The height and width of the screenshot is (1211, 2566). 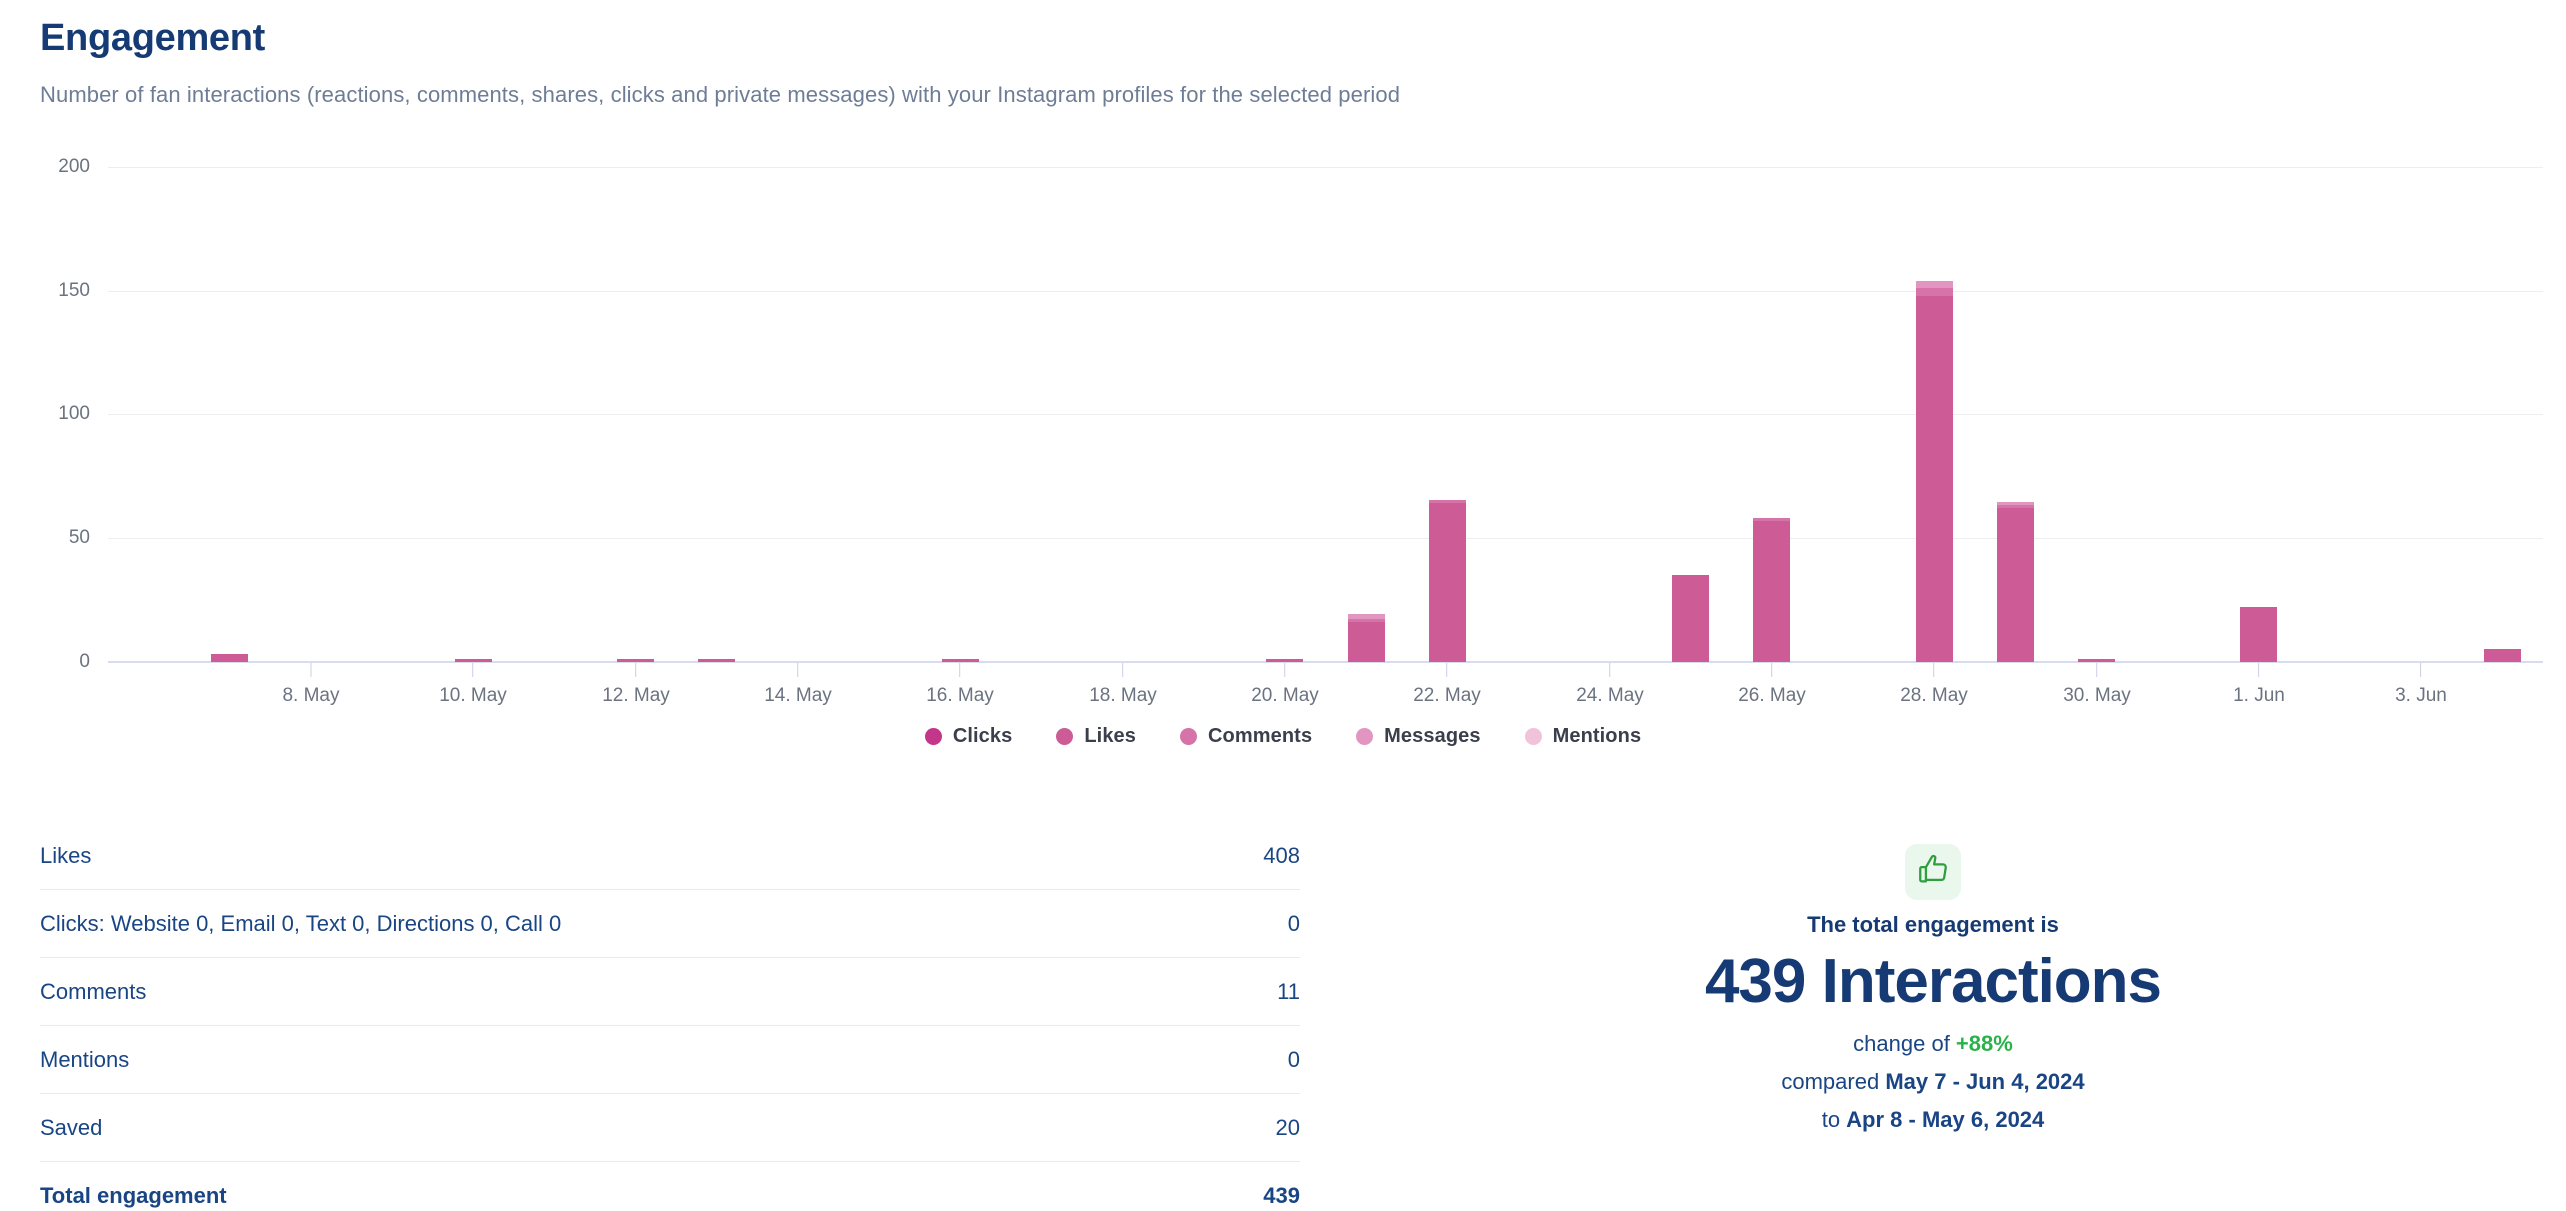 What do you see at coordinates (1258, 1186) in the screenshot?
I see `metric-value: 439` at bounding box center [1258, 1186].